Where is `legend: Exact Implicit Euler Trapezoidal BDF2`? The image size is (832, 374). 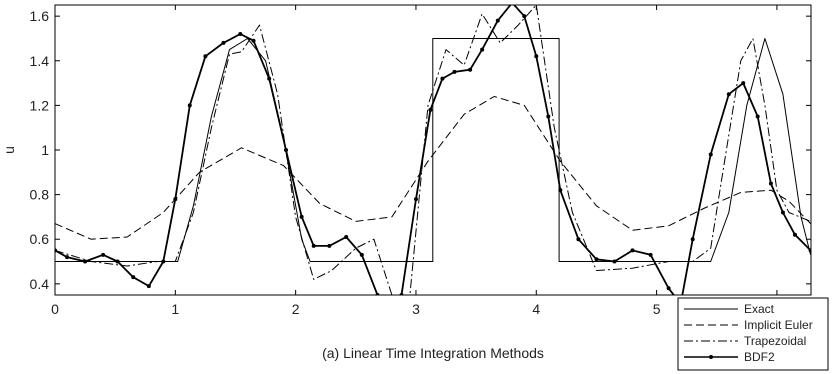
legend: Exact Implicit Euler Trapezoidal BDF2 is located at coordinates (753, 334).